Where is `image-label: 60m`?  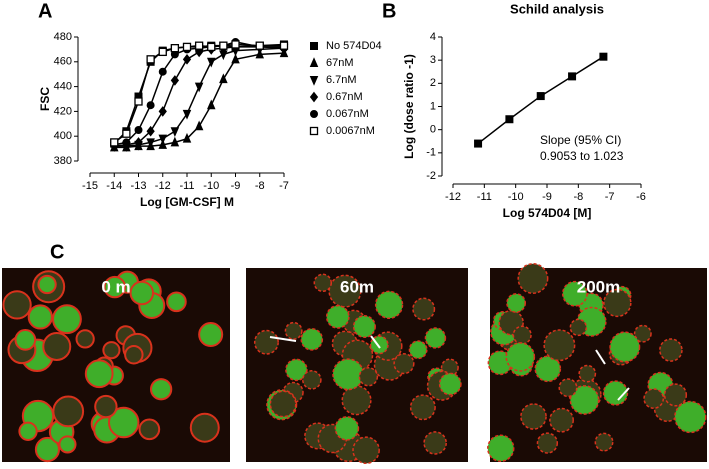
image-label: 60m is located at coordinates (357, 286).